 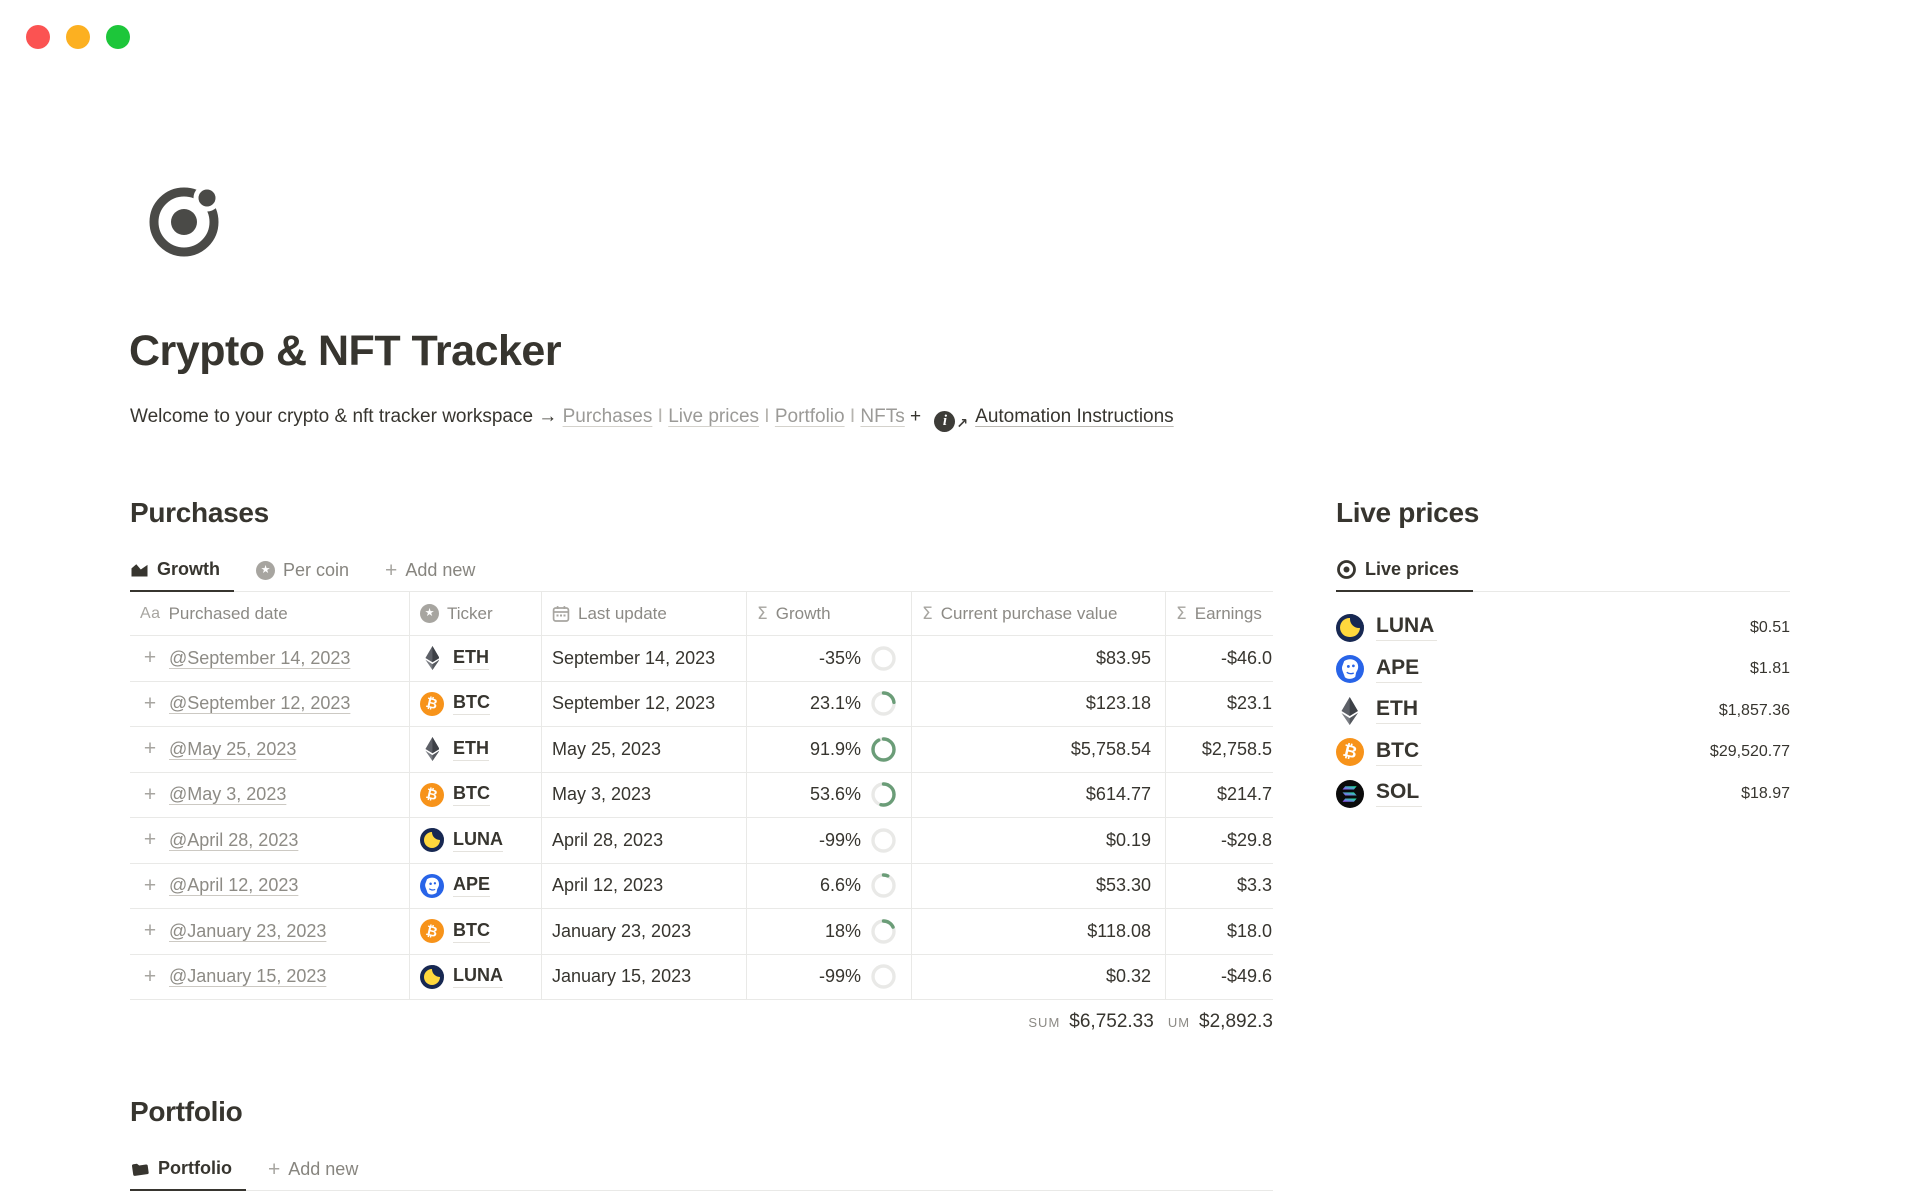 I want to click on live-ticker-link: LUNA, so click(x=1407, y=628).